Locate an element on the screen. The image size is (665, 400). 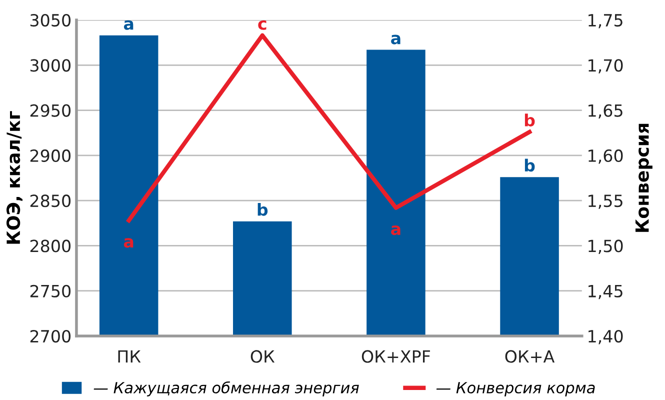
y2-tick-label: 1,55 is located at coordinates (605, 201).